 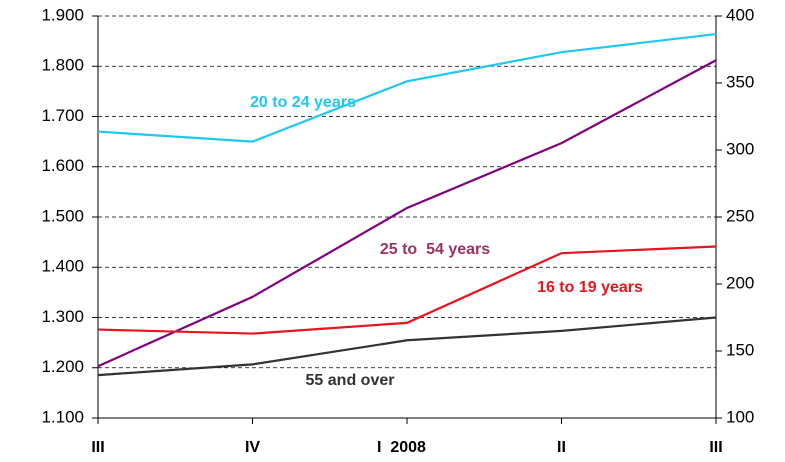 What do you see at coordinates (62, 416) in the screenshot?
I see `y-tick-label: 1.100` at bounding box center [62, 416].